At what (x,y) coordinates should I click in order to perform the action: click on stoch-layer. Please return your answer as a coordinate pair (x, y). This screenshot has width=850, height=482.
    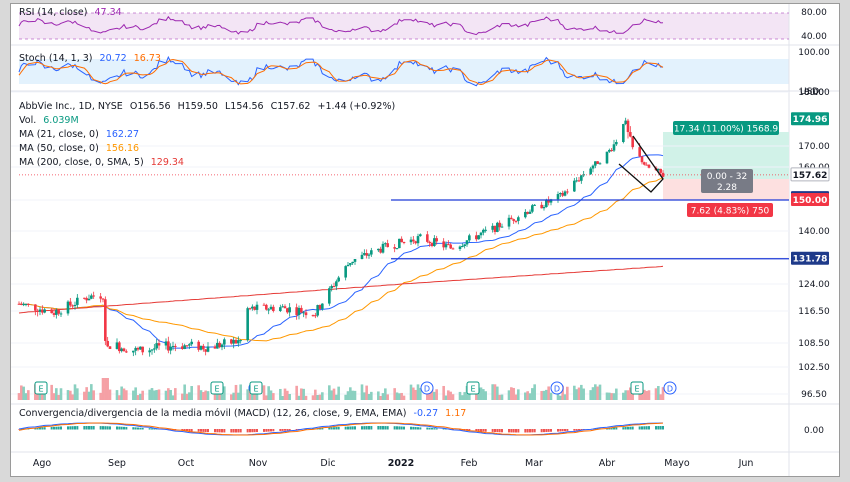
    Looking at the image, I should click on (341, 71).